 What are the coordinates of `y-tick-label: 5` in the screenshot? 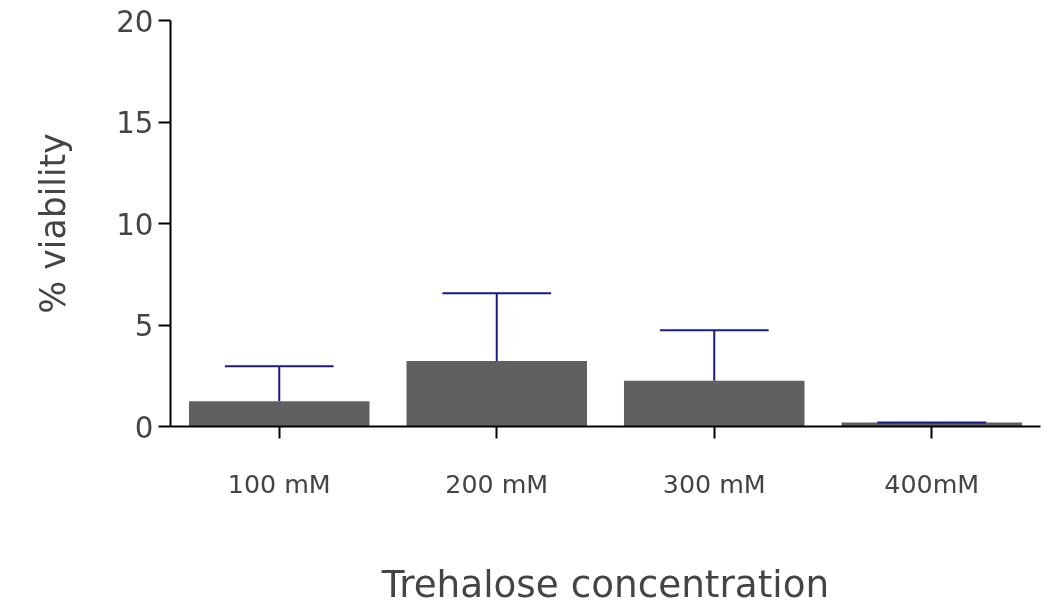 It's located at (144, 326).